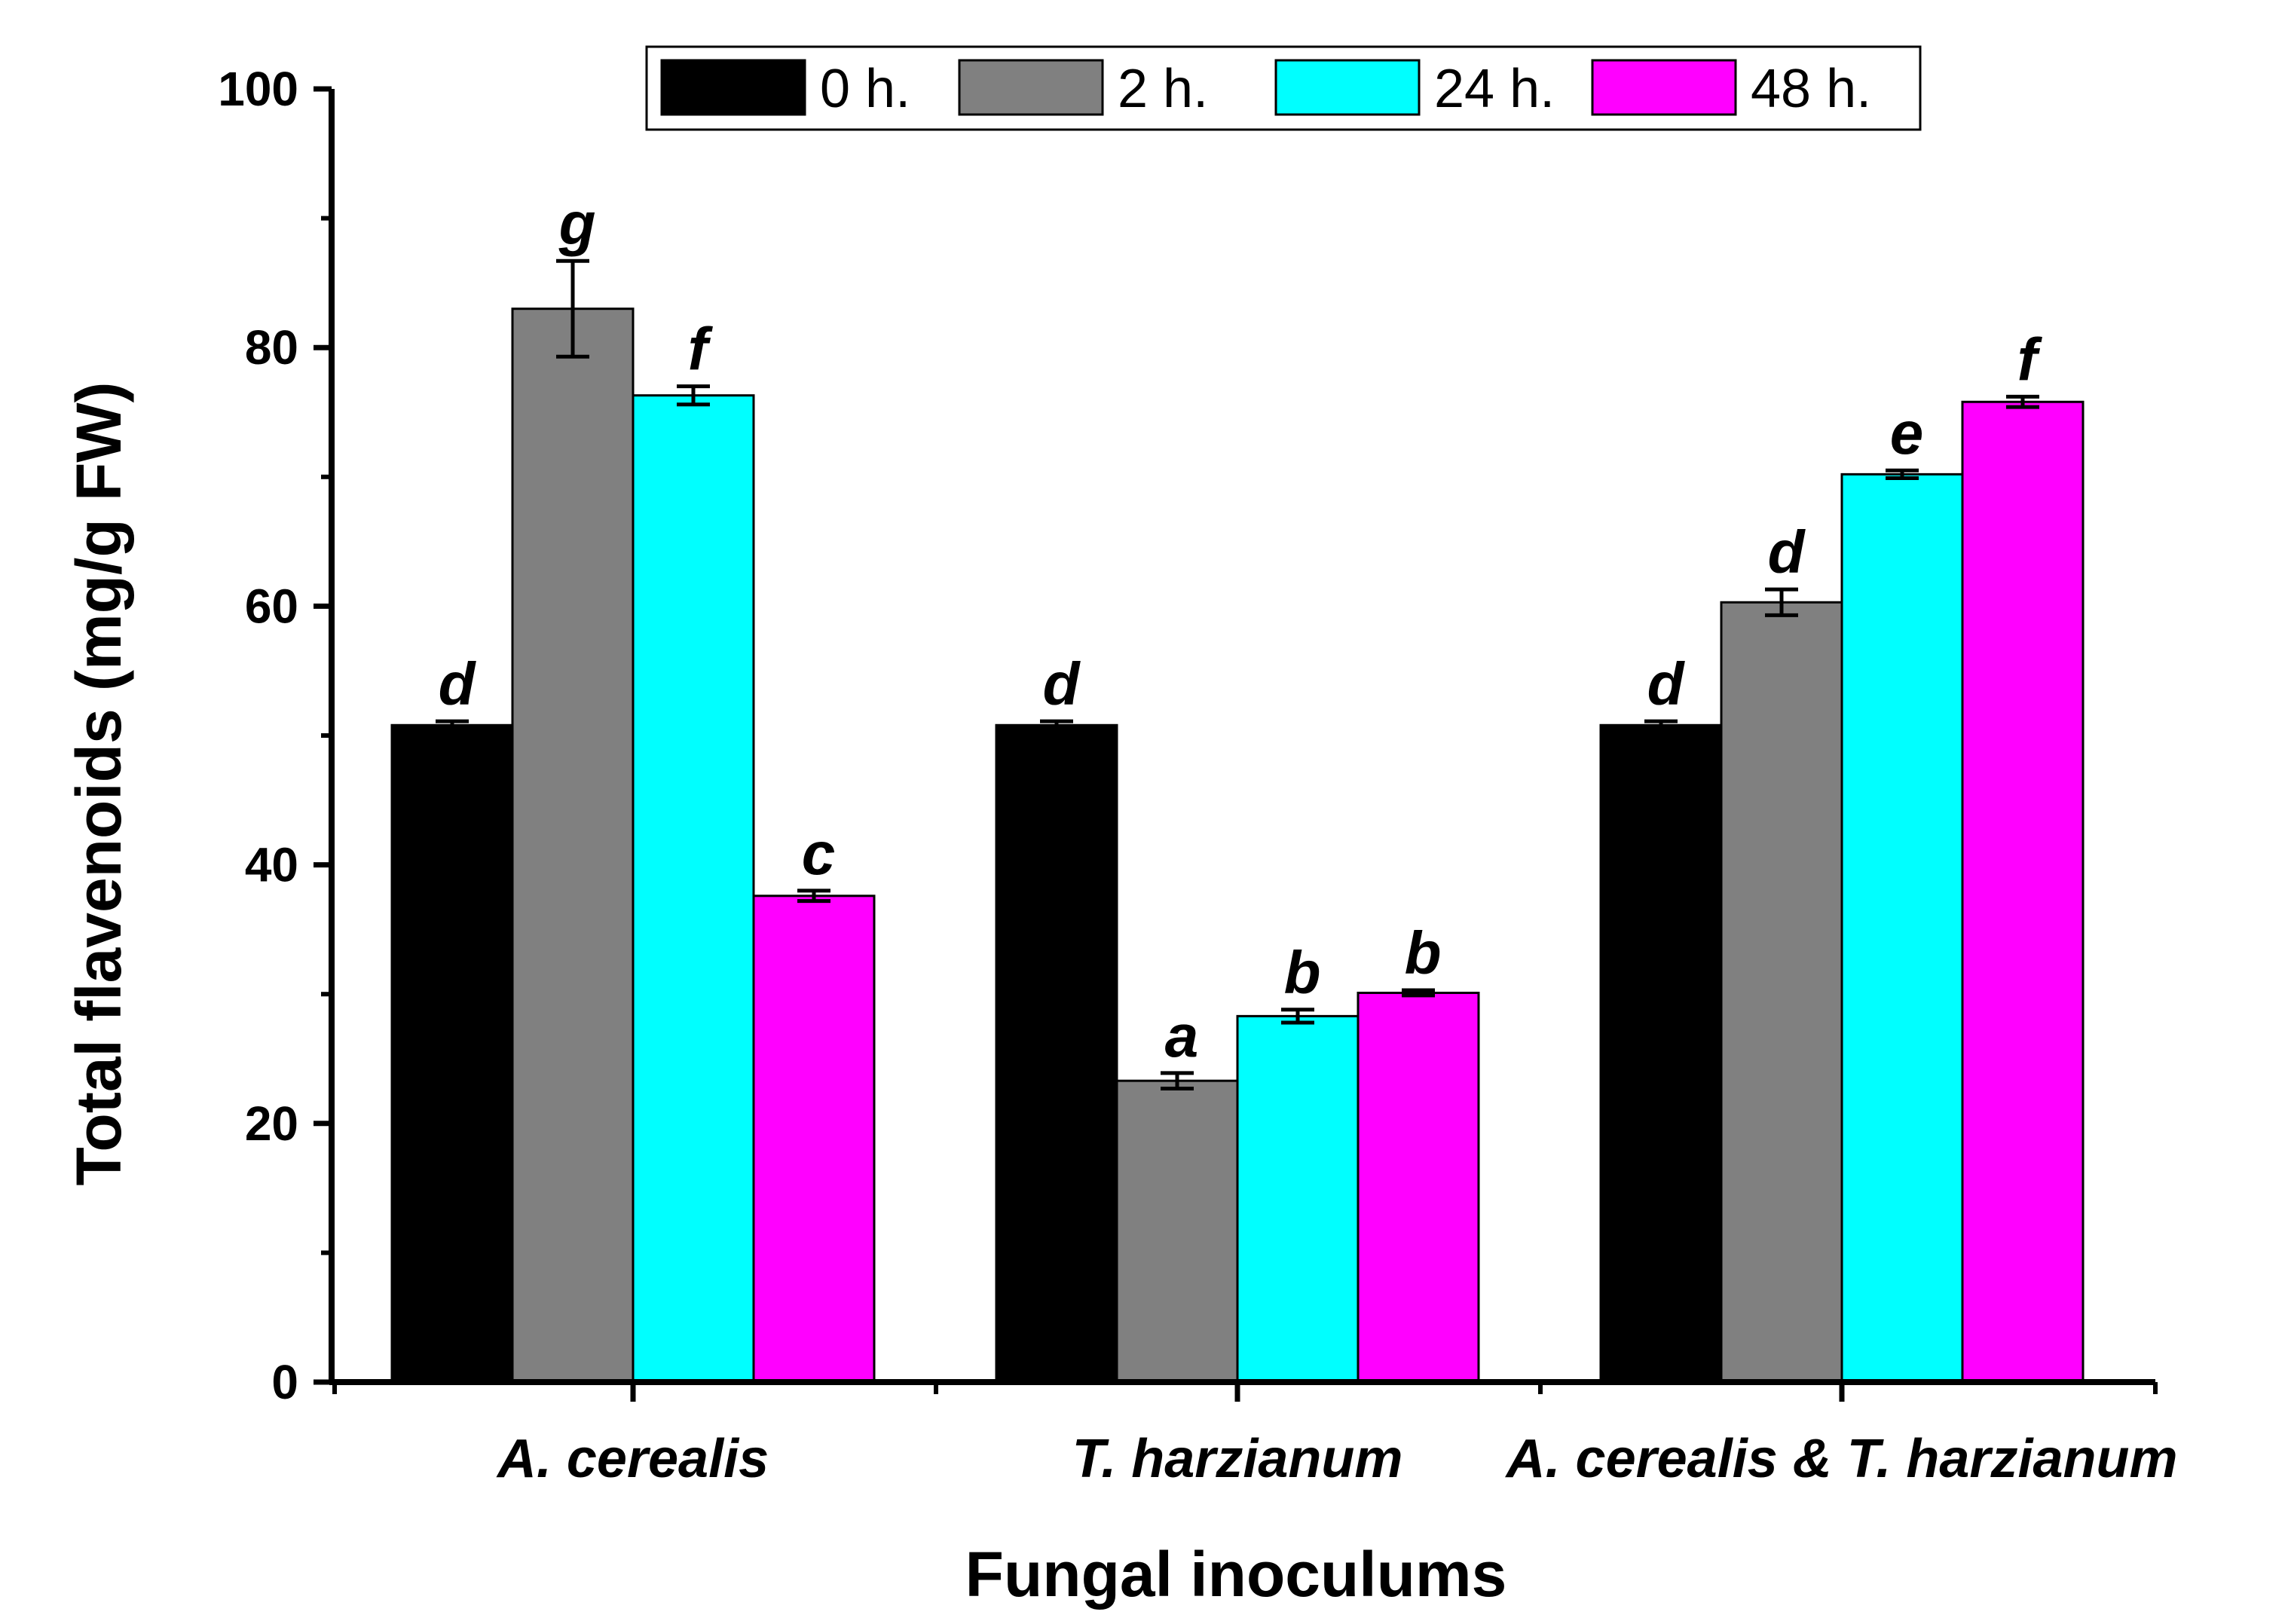  What do you see at coordinates (1236, 1575) in the screenshot?
I see `x-axis-title: Fungal inoculums` at bounding box center [1236, 1575].